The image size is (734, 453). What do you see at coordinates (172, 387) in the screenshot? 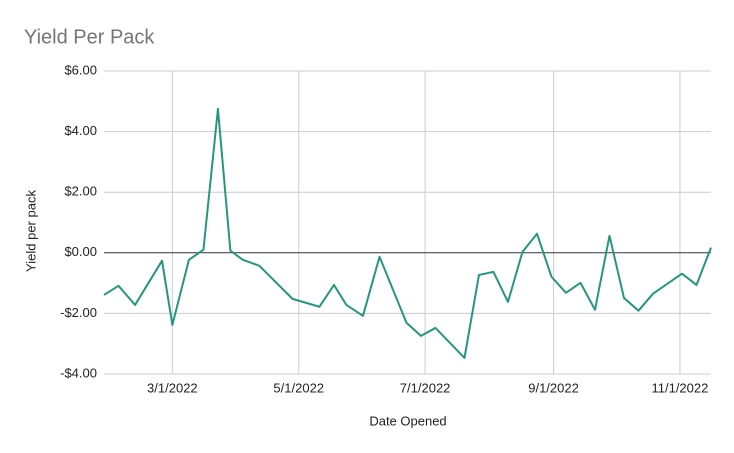
I see `x-tick-label: 3/1/2022` at bounding box center [172, 387].